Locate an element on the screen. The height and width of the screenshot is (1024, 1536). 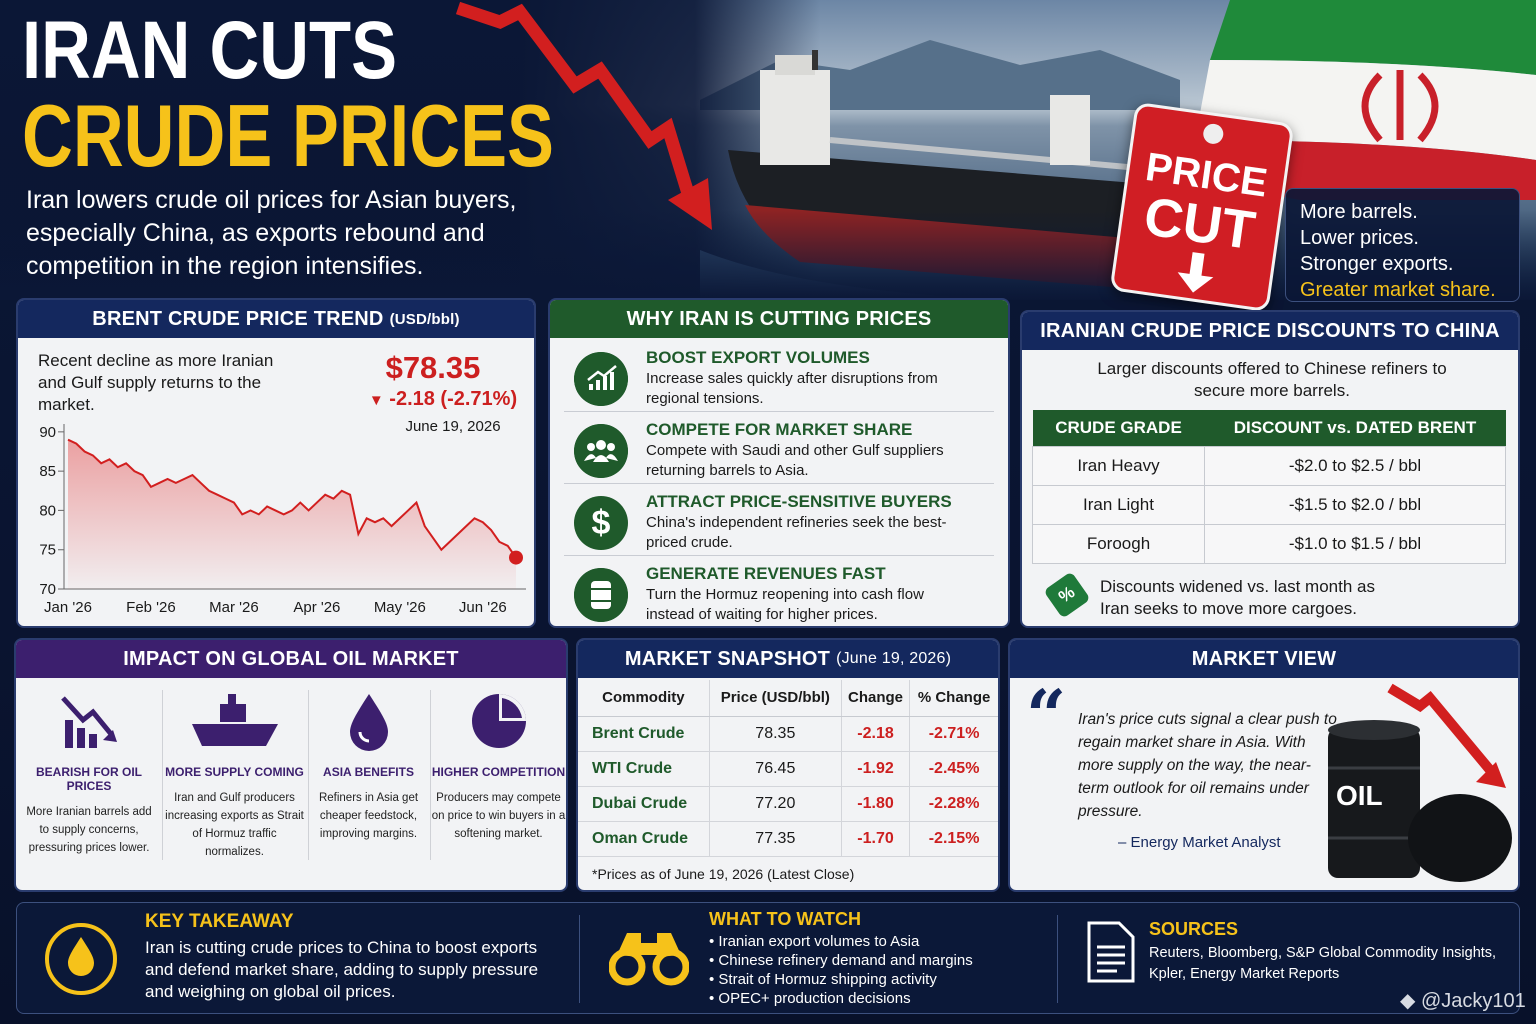
table-header: DISCOUNT vs. DATED BRENT is located at coordinates (1355, 428).